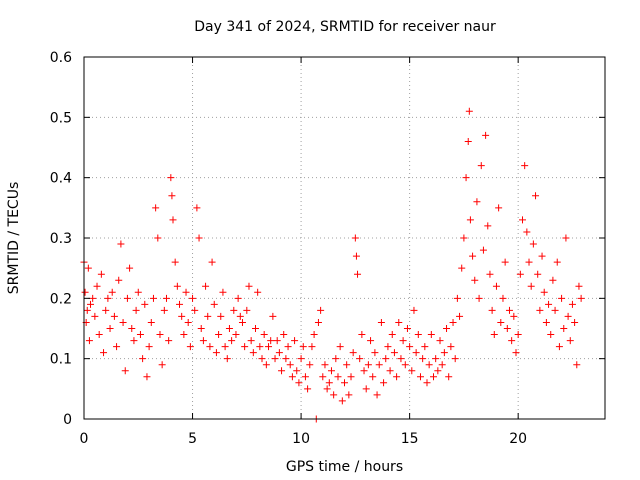 This screenshot has height=480, width=640. Describe the element at coordinates (344, 467) in the screenshot. I see `x-axis-label: GPS time / hours` at that location.